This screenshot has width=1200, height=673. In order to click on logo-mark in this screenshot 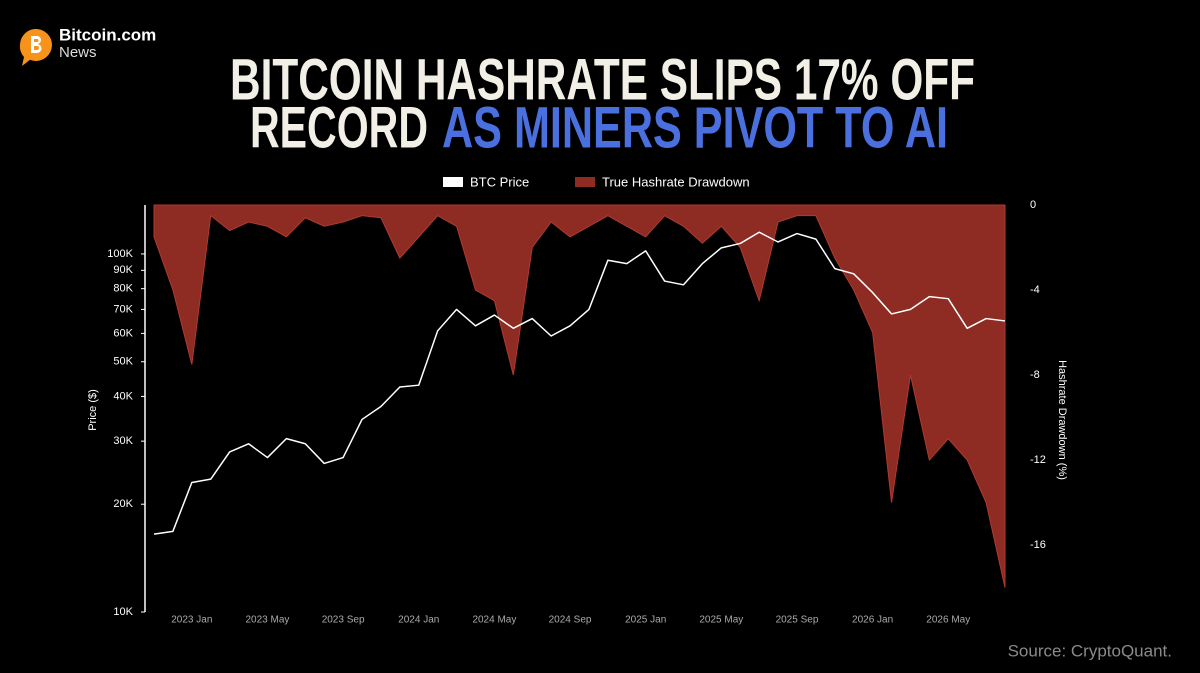, I will do `click(36, 44)`.